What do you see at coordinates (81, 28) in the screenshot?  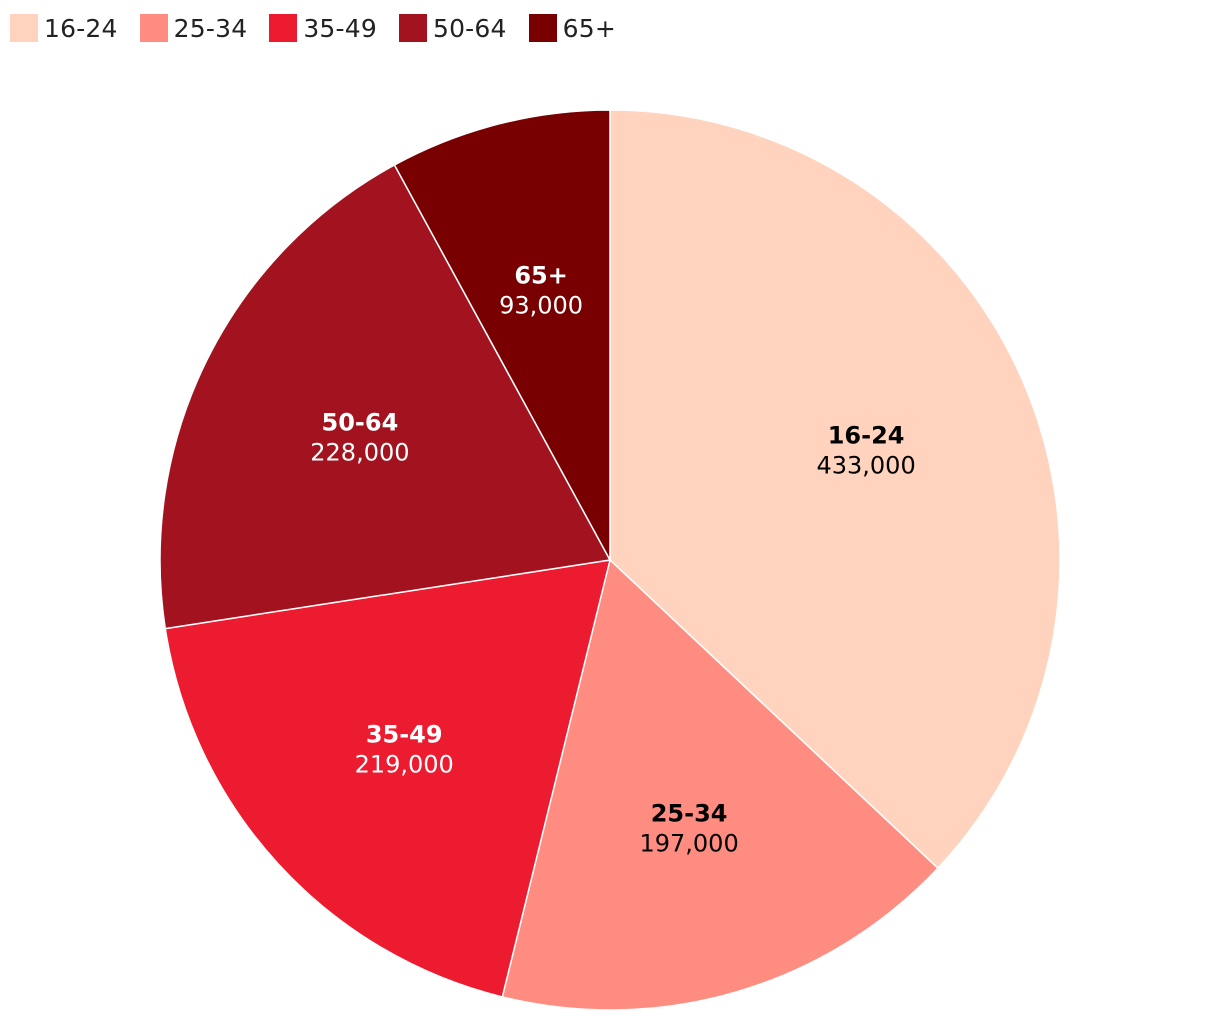 I see `legend-label-16-24: 16-24` at bounding box center [81, 28].